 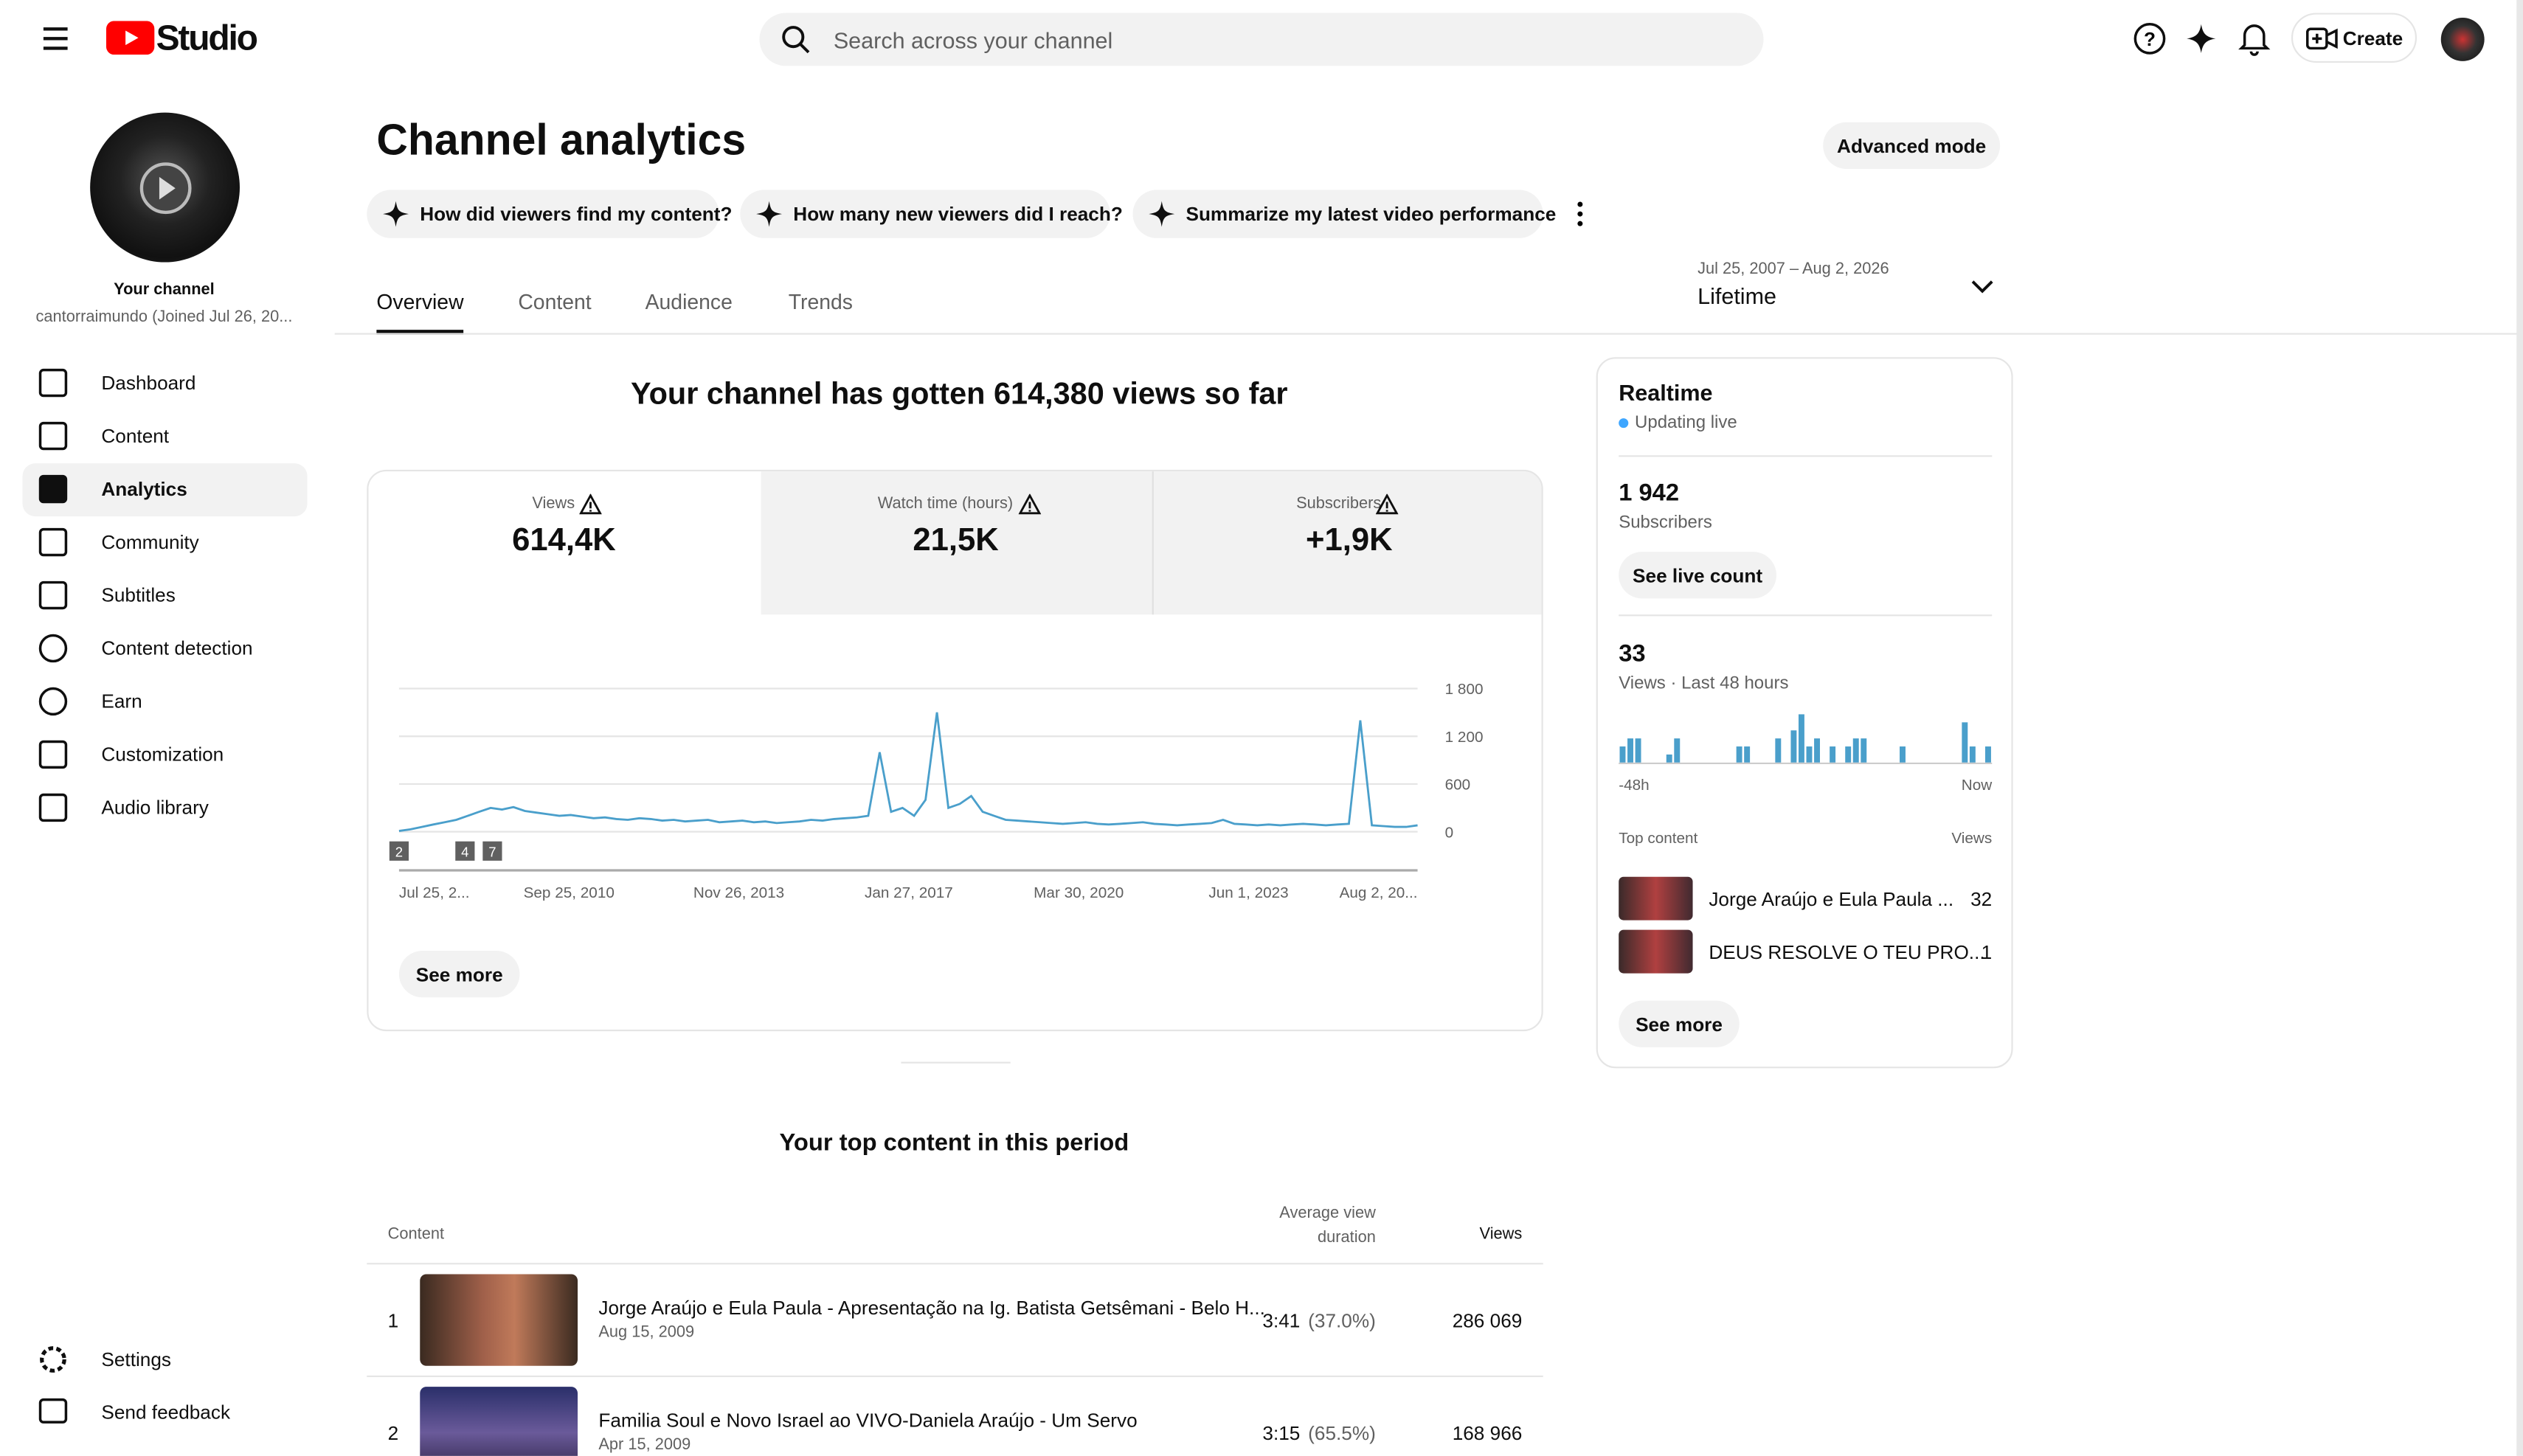 What do you see at coordinates (459, 974) in the screenshot?
I see `see-more-button: See more` at bounding box center [459, 974].